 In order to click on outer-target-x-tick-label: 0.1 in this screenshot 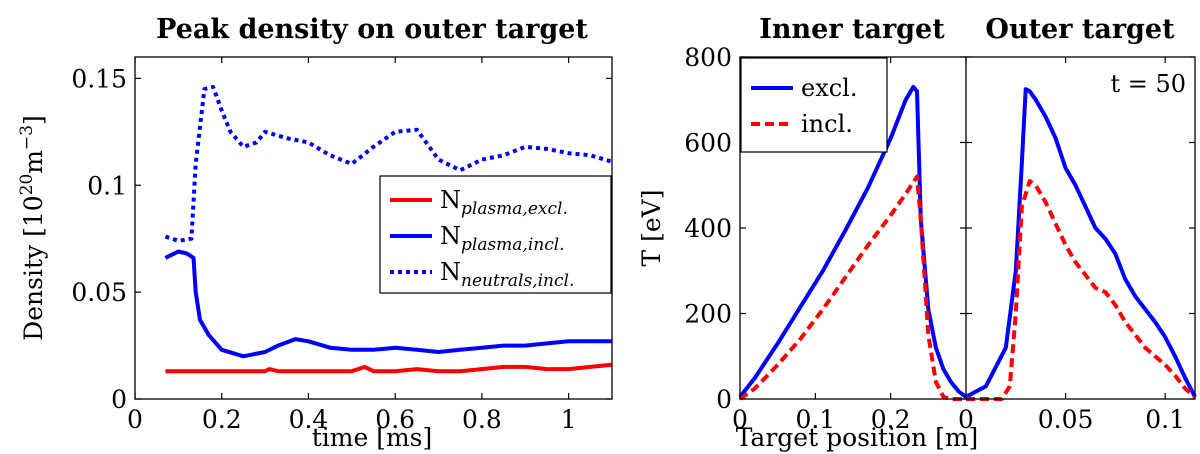, I will do `click(1165, 419)`.